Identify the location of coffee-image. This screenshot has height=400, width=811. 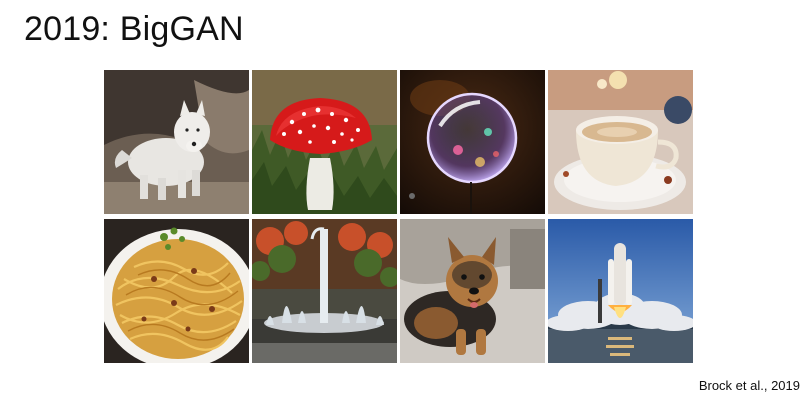
(620, 142).